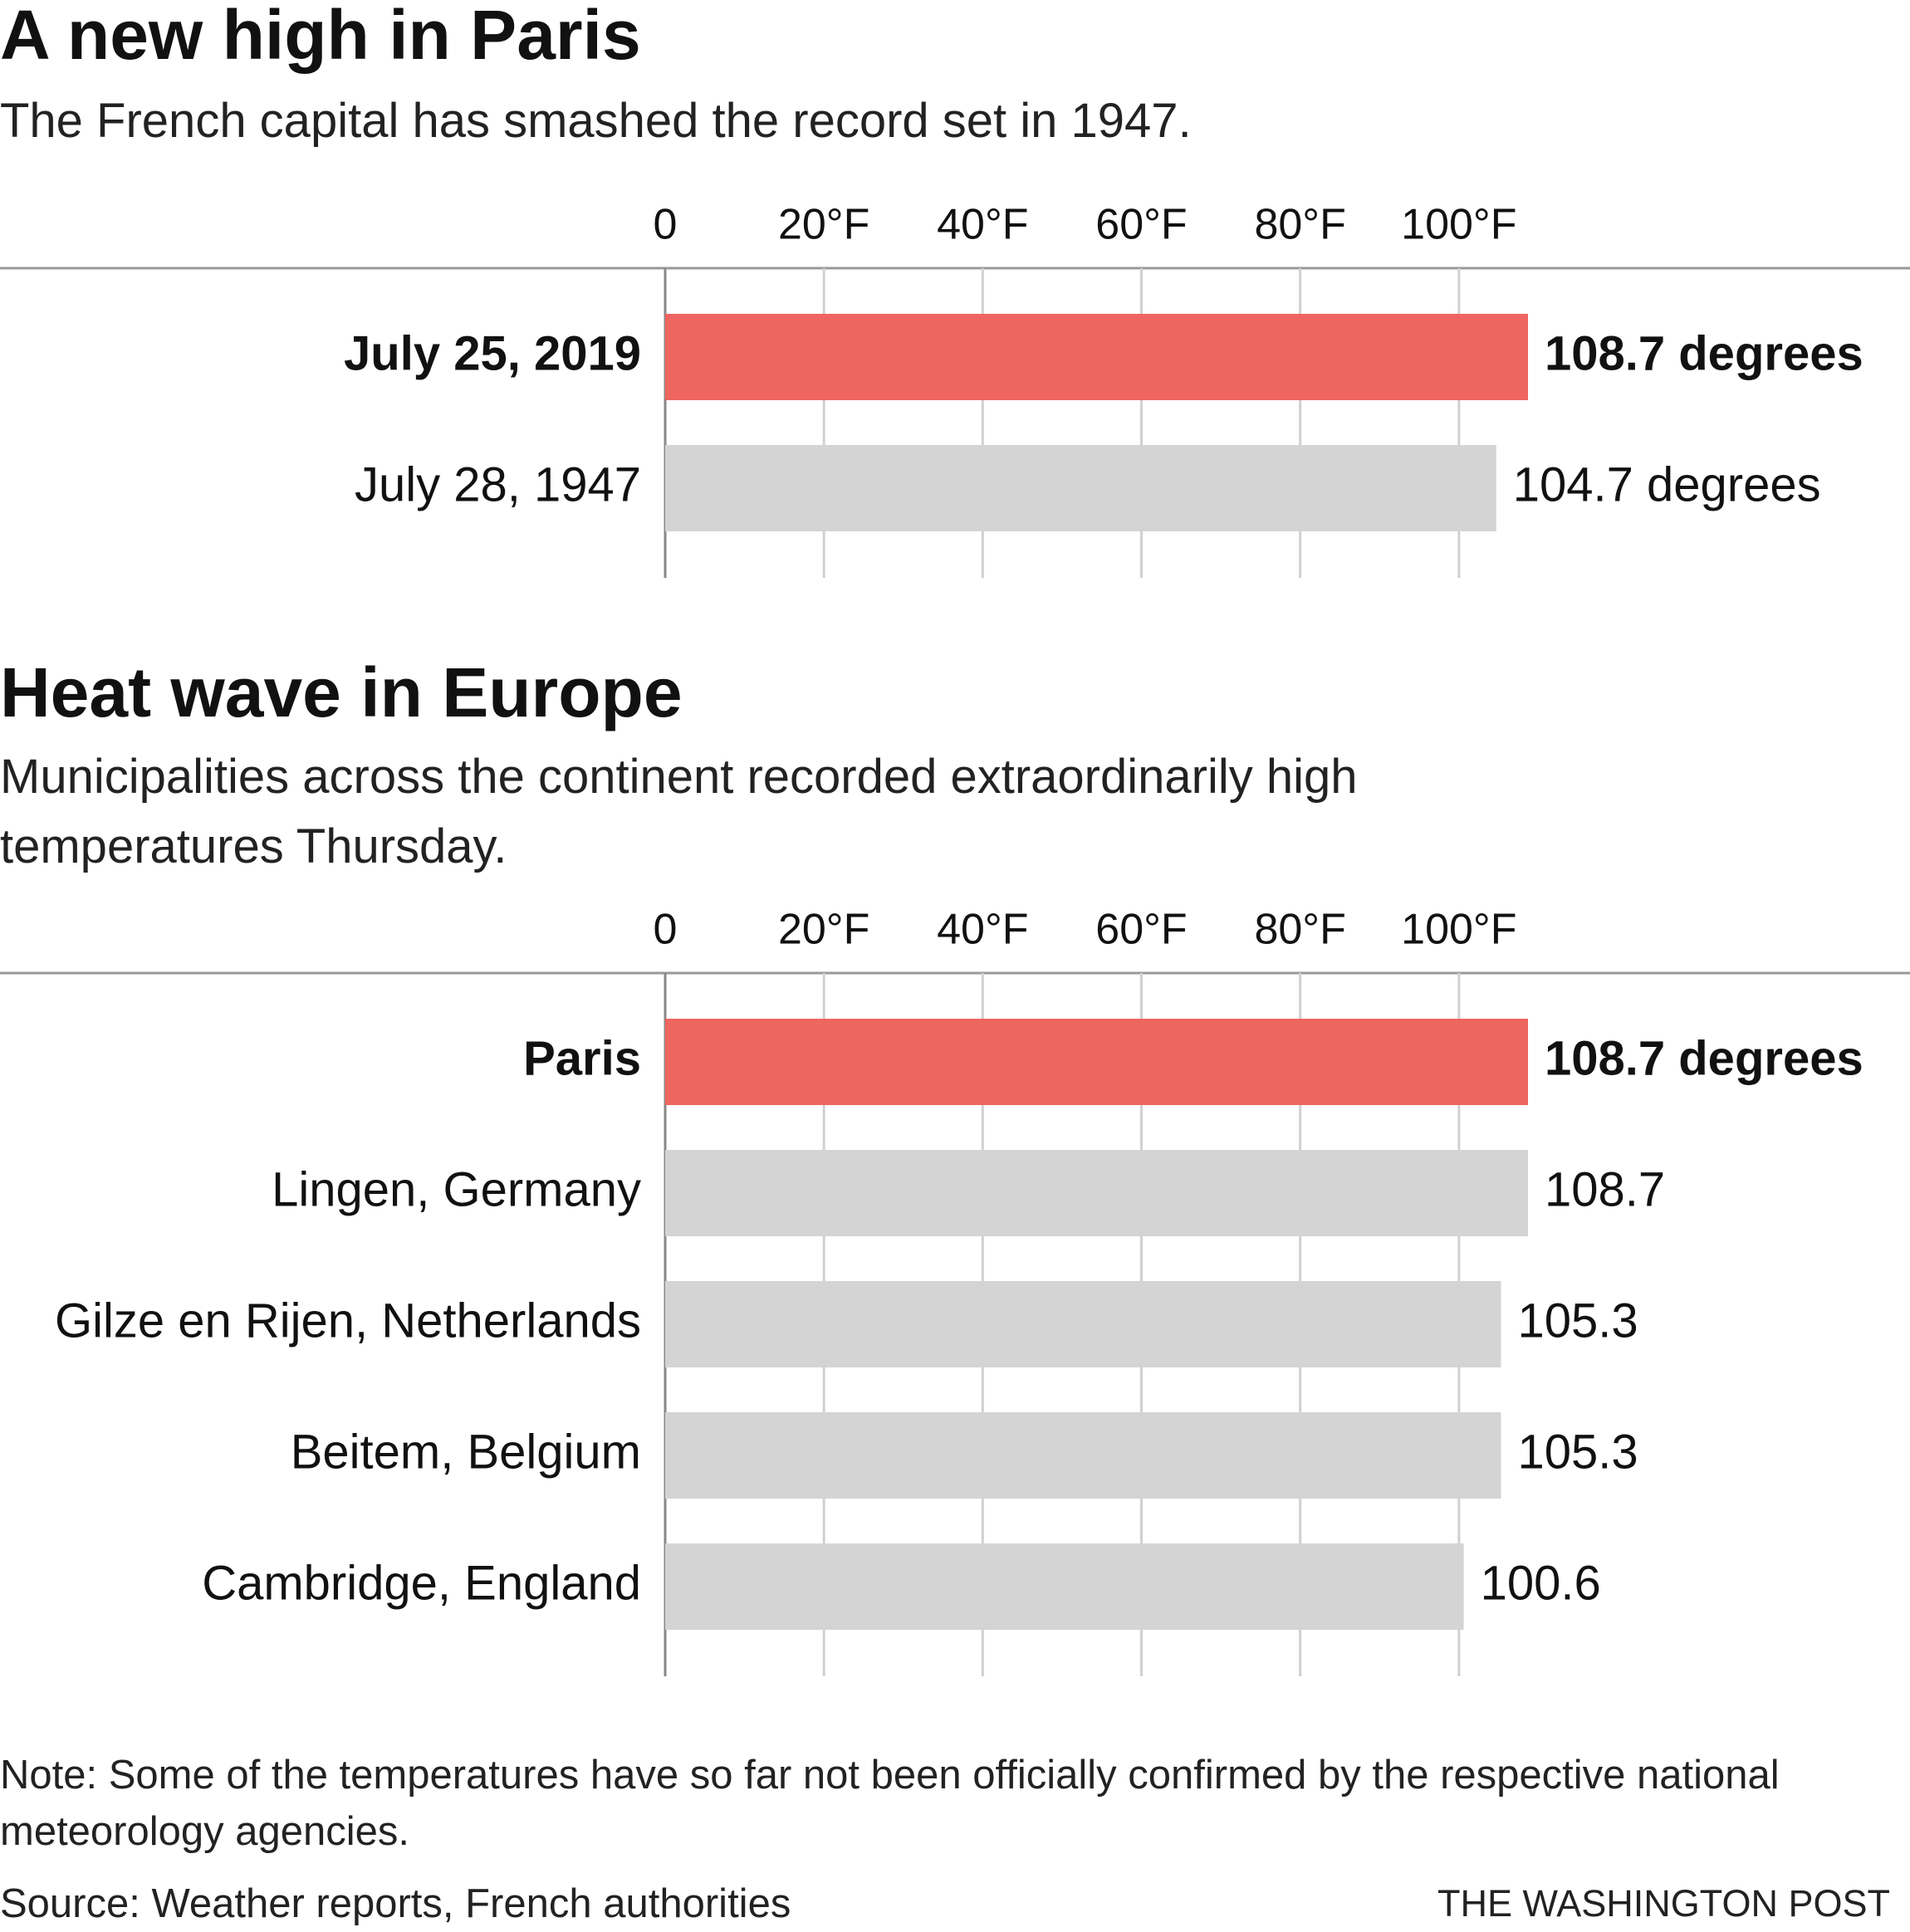 This screenshot has width=1910, height=1932. I want to click on category-label: Paris, so click(582, 1058).